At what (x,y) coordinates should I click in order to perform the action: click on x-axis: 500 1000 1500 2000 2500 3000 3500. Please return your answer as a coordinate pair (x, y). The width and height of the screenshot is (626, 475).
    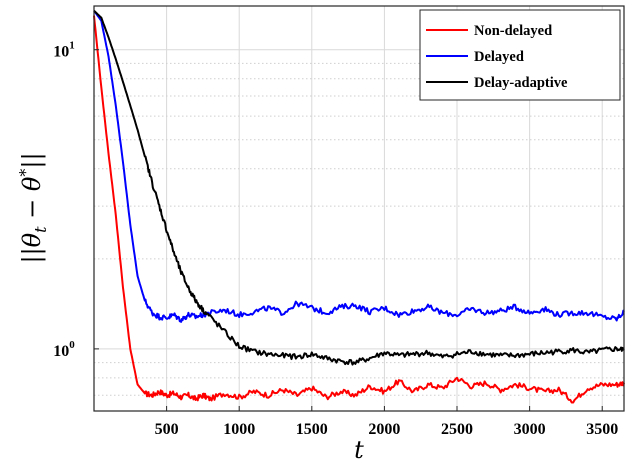
    Looking at the image, I should click on (386, 422).